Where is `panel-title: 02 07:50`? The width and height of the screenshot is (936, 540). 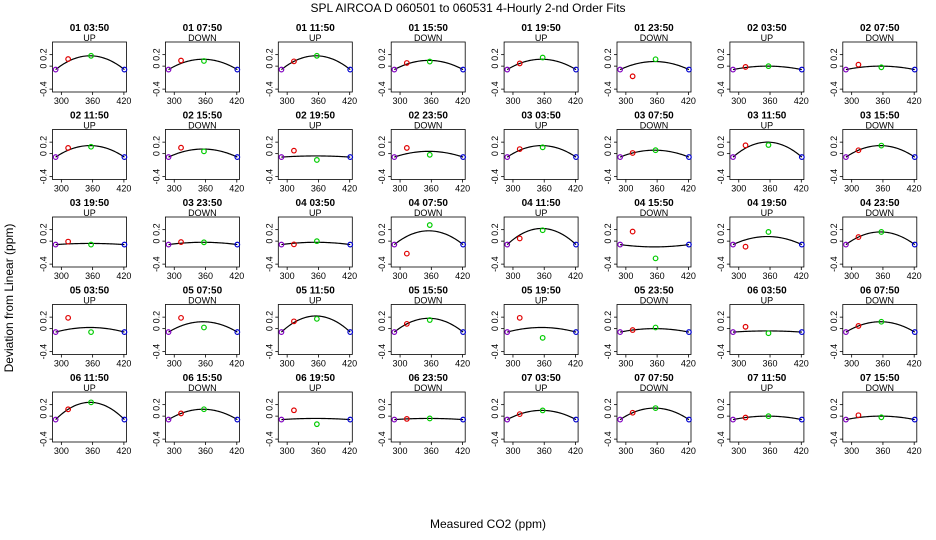 panel-title: 02 07:50 is located at coordinates (880, 28).